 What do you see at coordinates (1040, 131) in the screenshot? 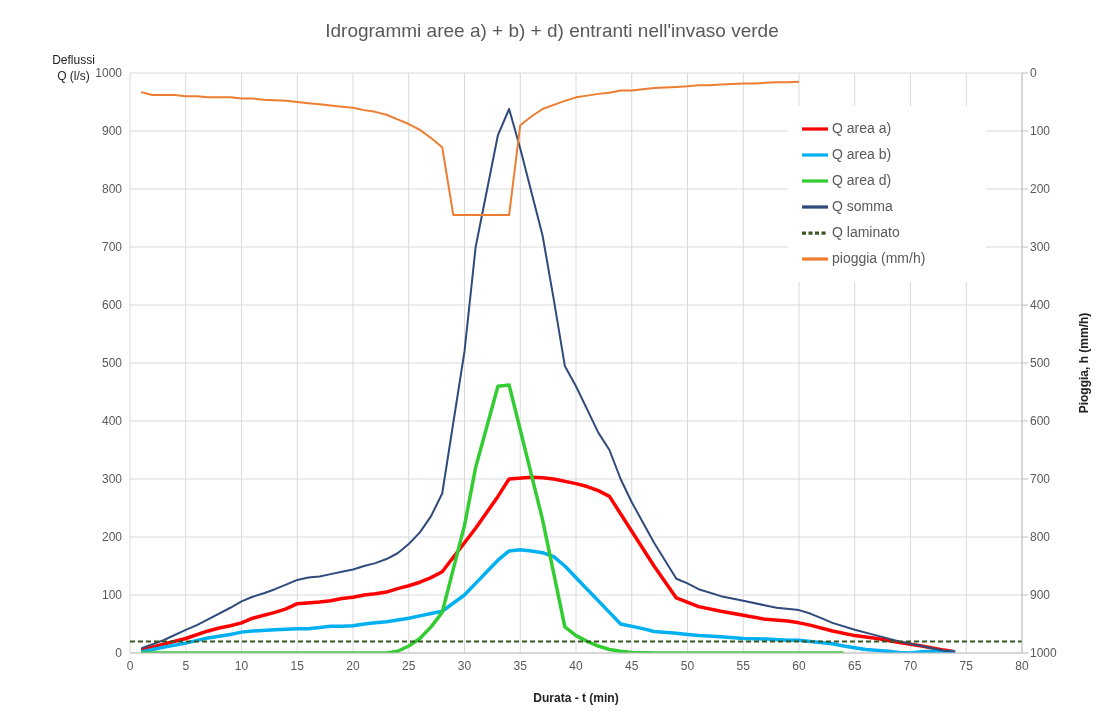
I see `y2-tick-label: 100` at bounding box center [1040, 131].